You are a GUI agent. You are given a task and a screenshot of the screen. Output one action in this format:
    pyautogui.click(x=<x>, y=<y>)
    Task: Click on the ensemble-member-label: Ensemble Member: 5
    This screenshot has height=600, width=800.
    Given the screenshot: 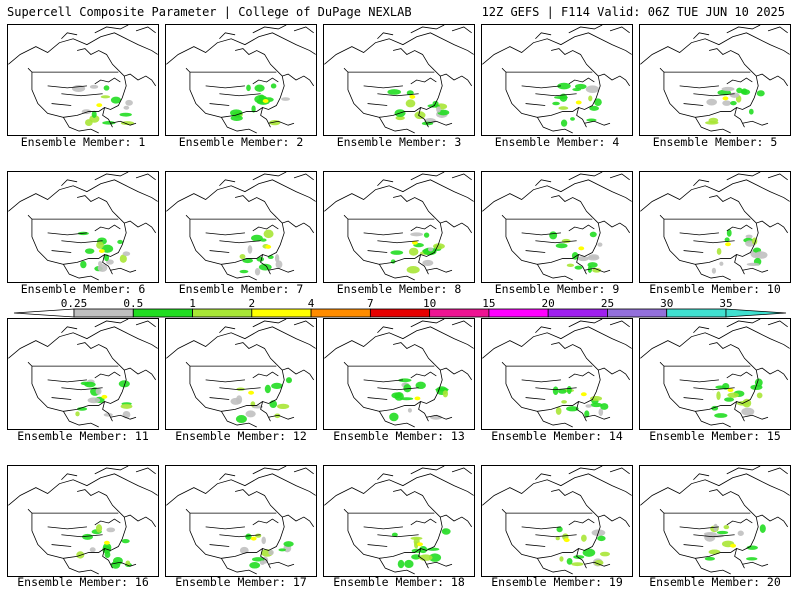 What is the action you would take?
    pyautogui.click(x=715, y=142)
    